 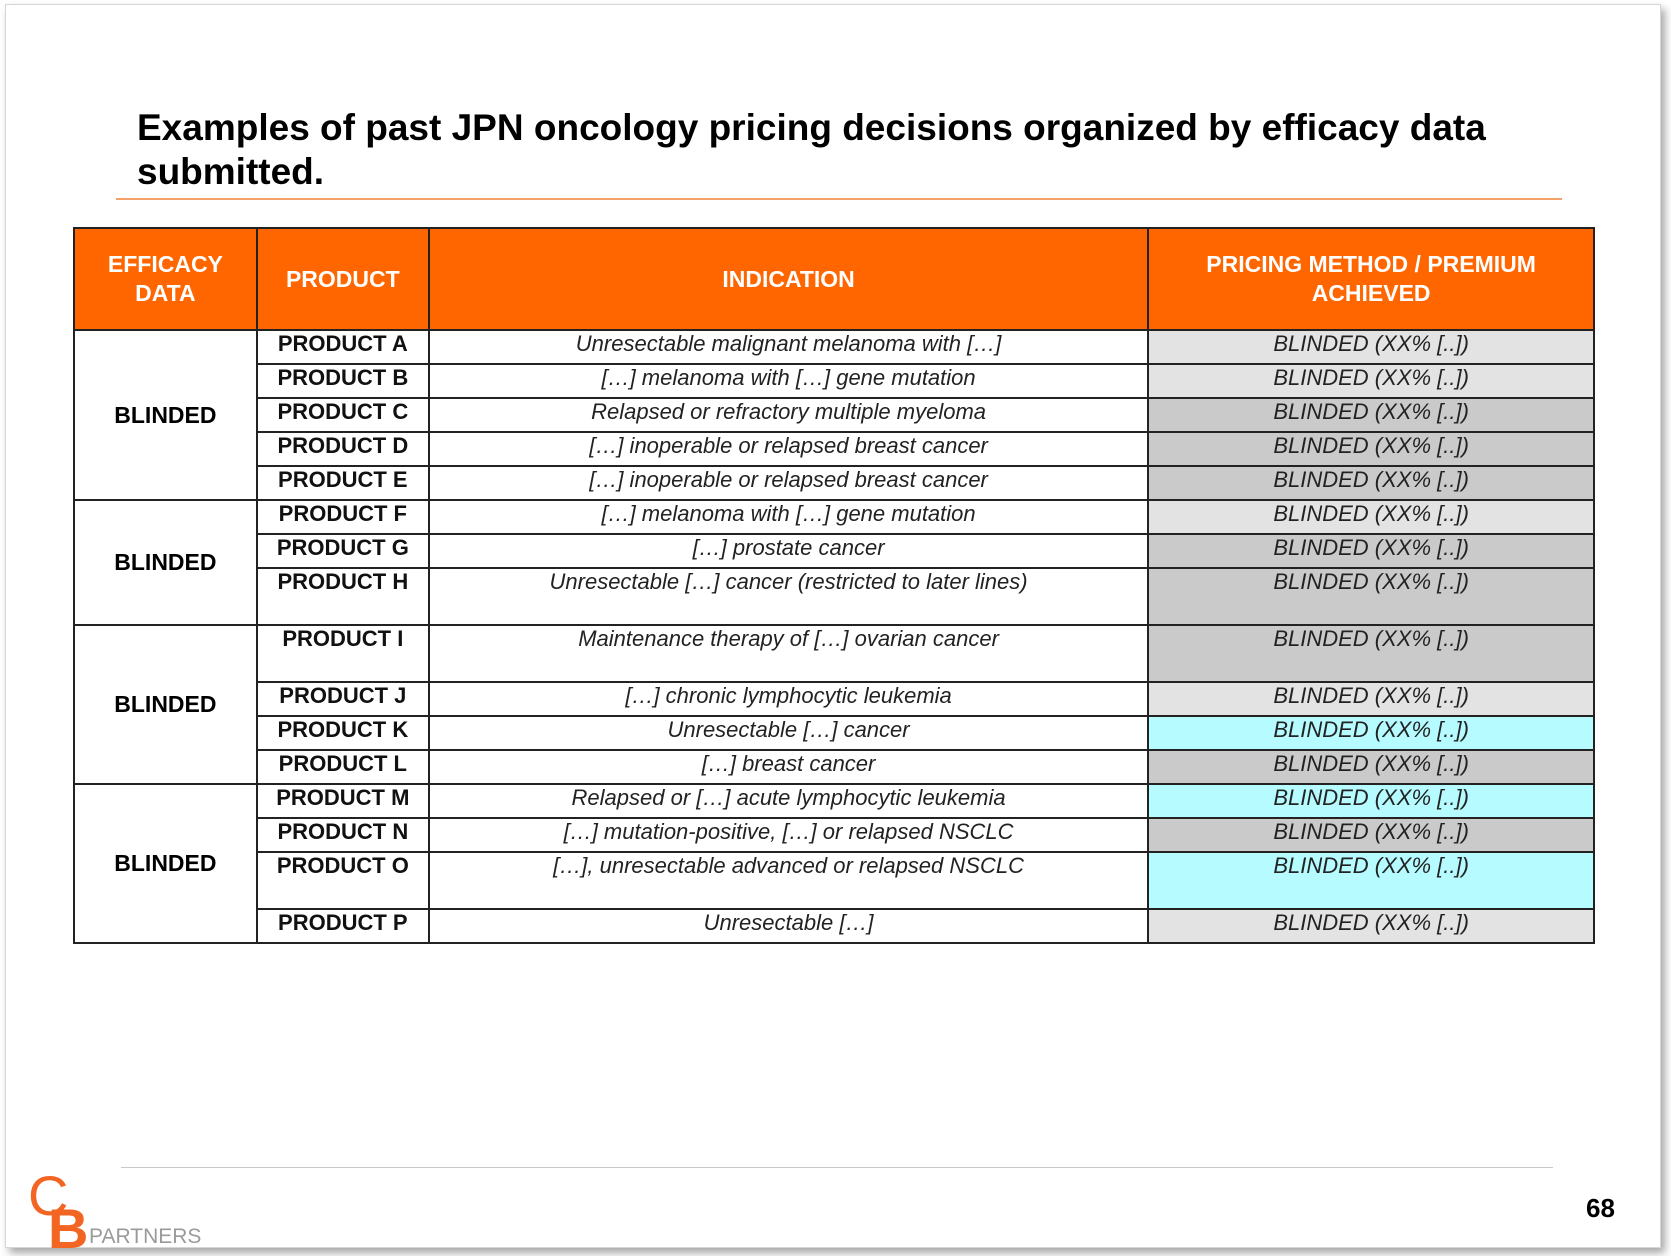 I want to click on product-cell: PRODUCT A, so click(x=342, y=347).